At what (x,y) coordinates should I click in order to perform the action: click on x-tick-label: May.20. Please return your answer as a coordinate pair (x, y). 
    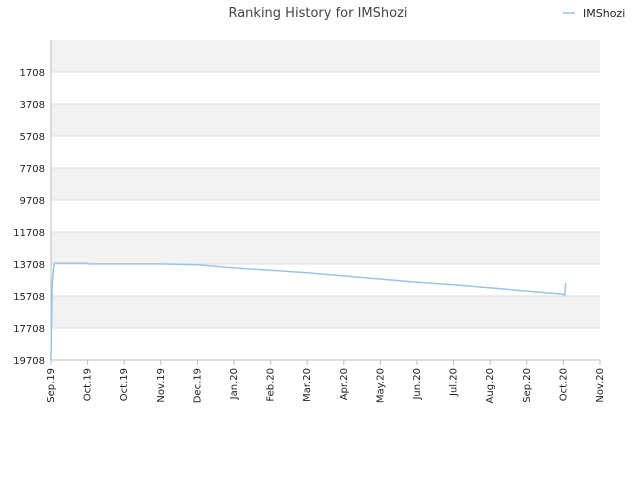
    Looking at the image, I should click on (380, 385).